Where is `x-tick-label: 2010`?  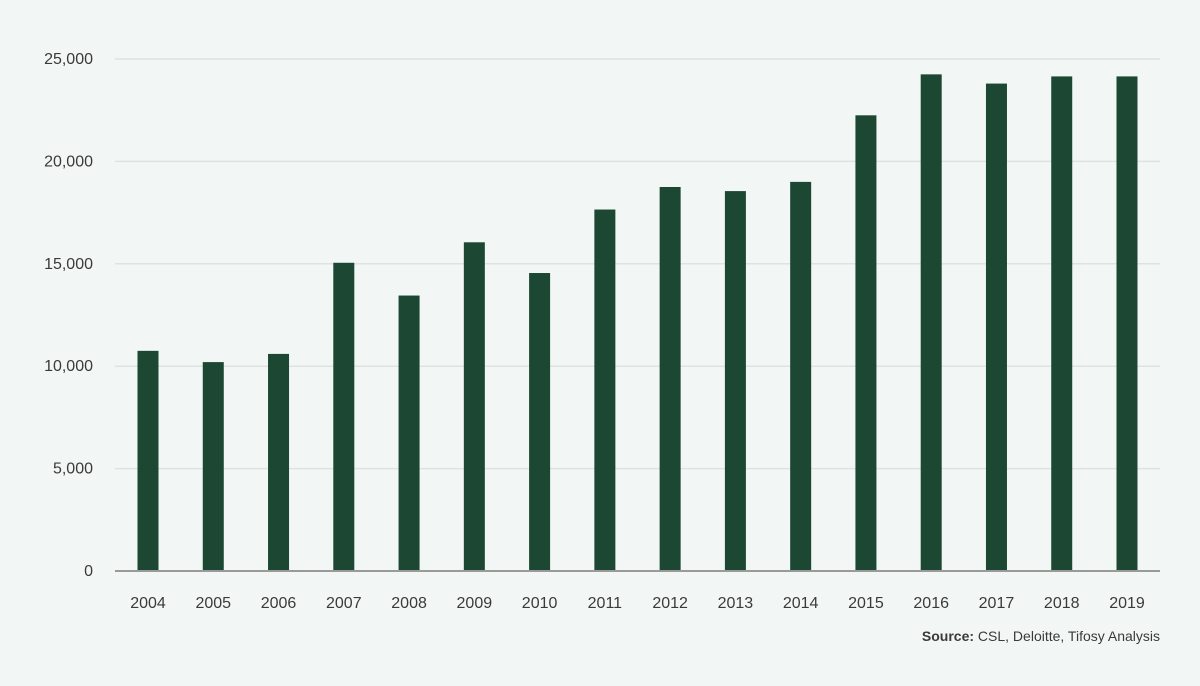 x-tick-label: 2010 is located at coordinates (540, 603).